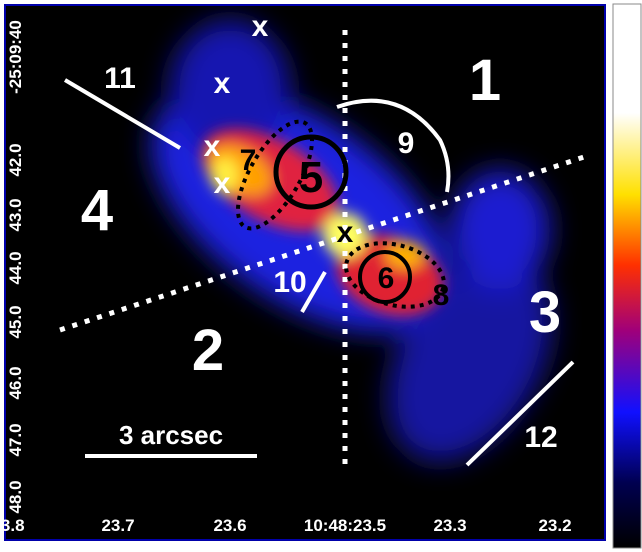 Image resolution: width=642 pixels, height=552 pixels. Describe the element at coordinates (449, 525) in the screenshot. I see `x-tick-label: 23.3` at that location.